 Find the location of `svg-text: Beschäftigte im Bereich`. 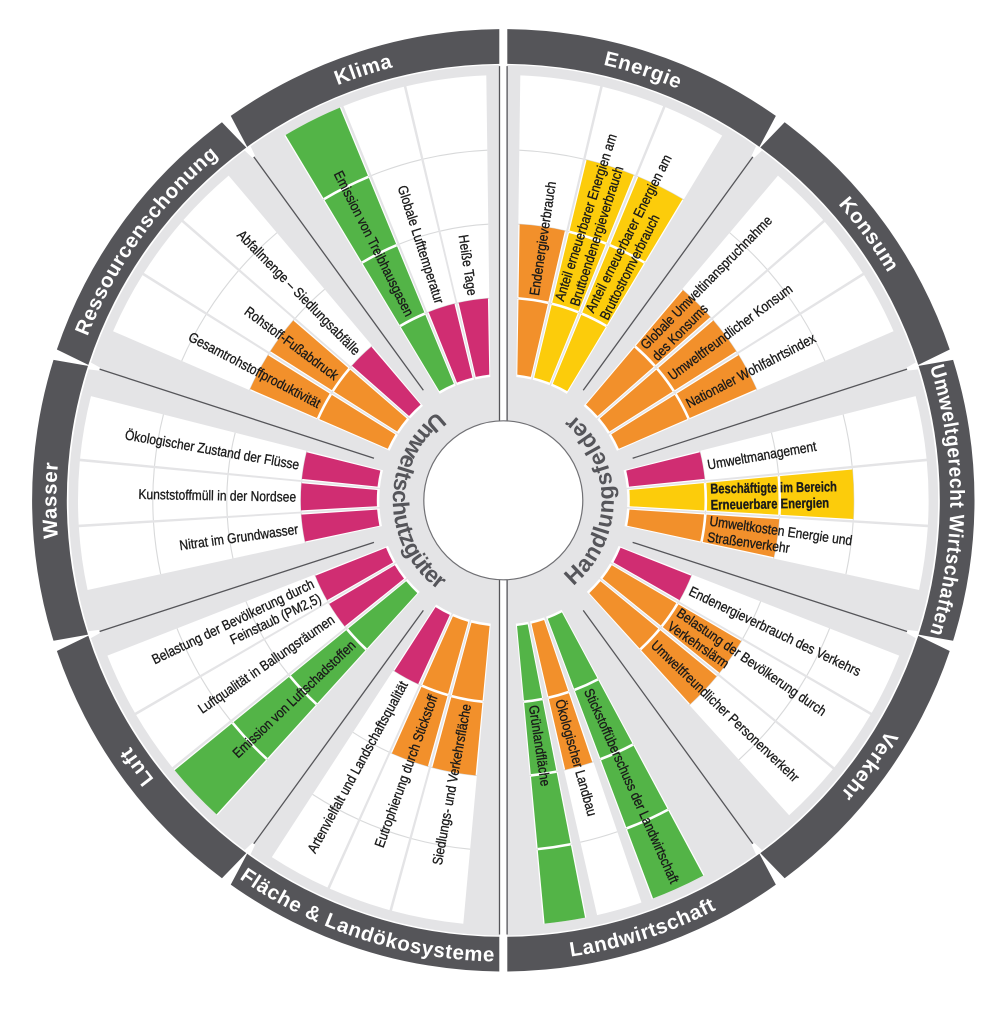

svg-text: Beschäftigte im Bereich is located at coordinates (773, 487).